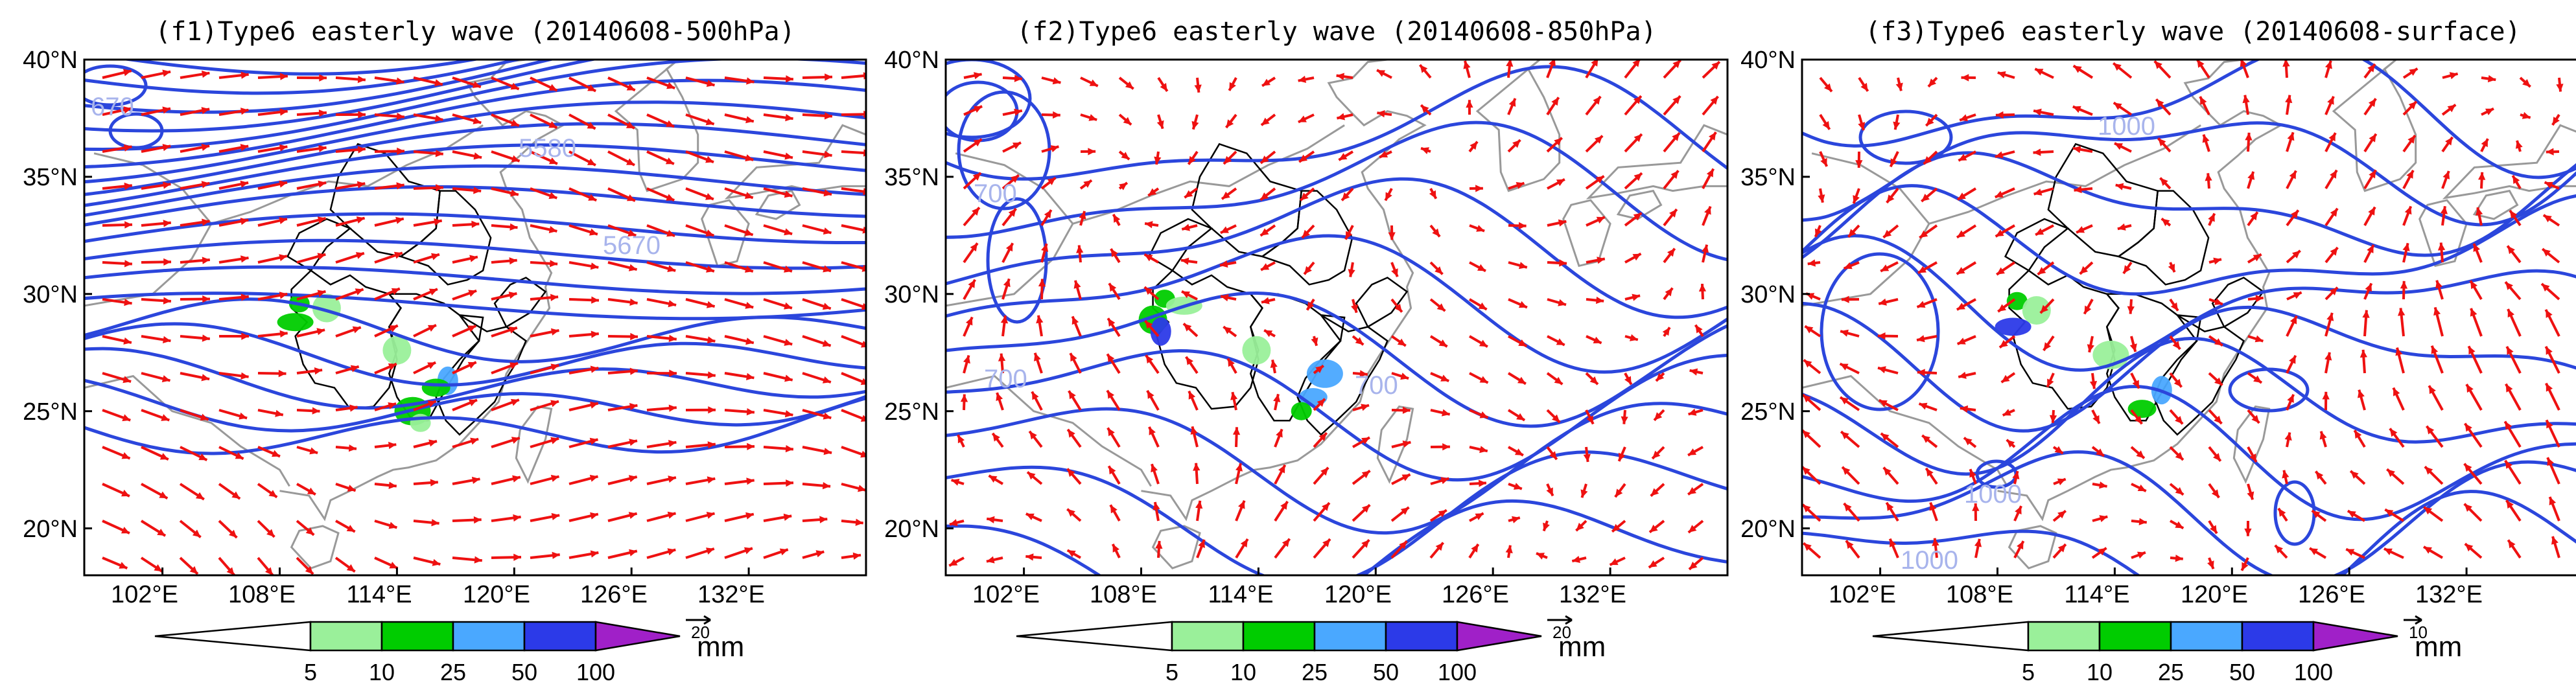 The image size is (2576, 688). Describe the element at coordinates (496, 594) in the screenshot. I see `lon-tick-label: 120°E` at that location.